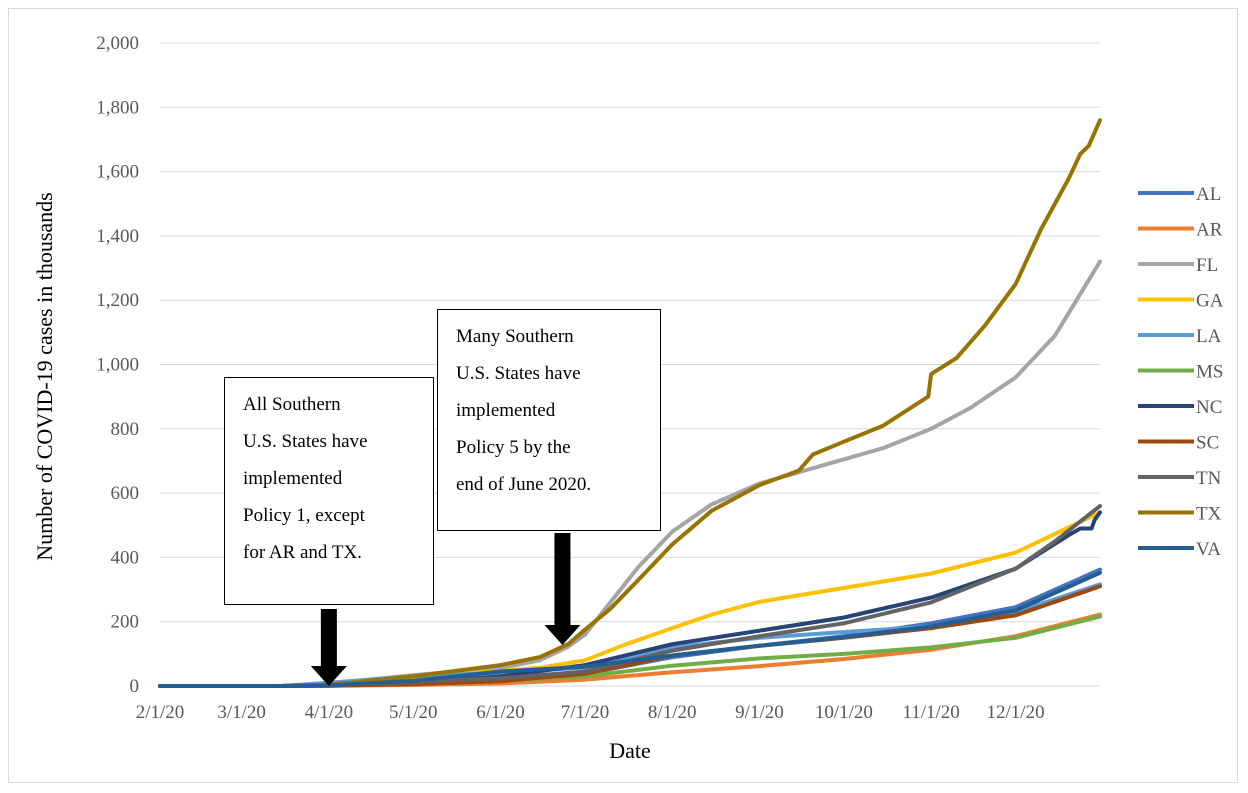 This screenshot has width=1248, height=793. Describe the element at coordinates (302, 552) in the screenshot. I see `annotation-line: for AR and TX.` at that location.